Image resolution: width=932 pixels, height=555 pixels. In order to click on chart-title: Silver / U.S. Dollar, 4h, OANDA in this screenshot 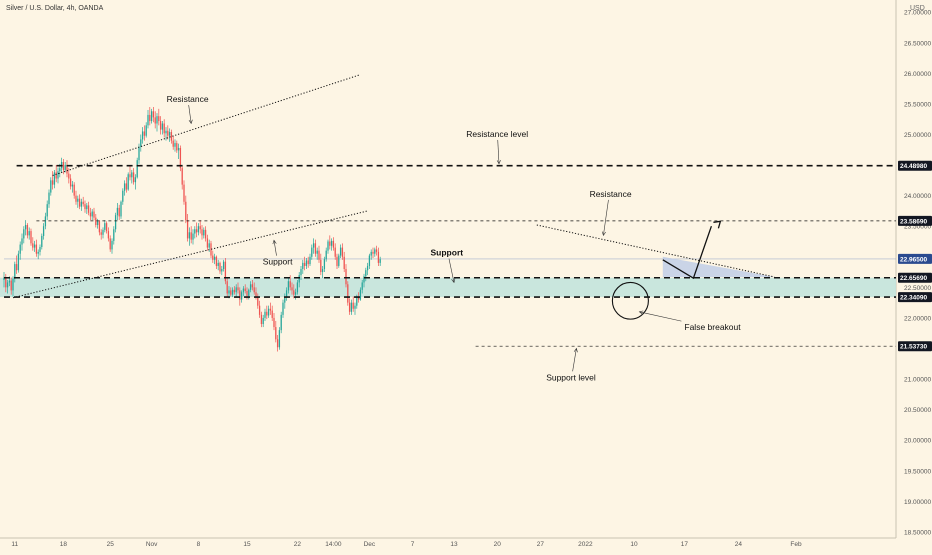, I will do `click(55, 8)`.